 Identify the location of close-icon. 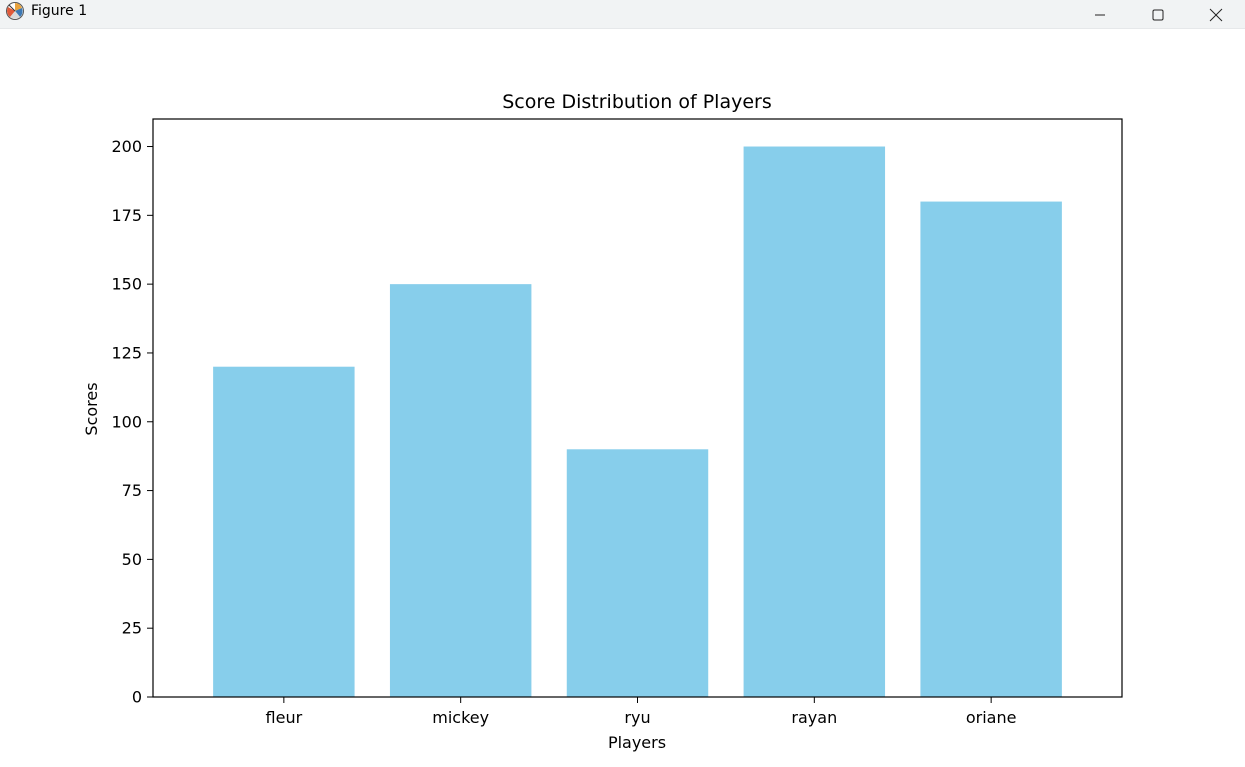
(1216, 14).